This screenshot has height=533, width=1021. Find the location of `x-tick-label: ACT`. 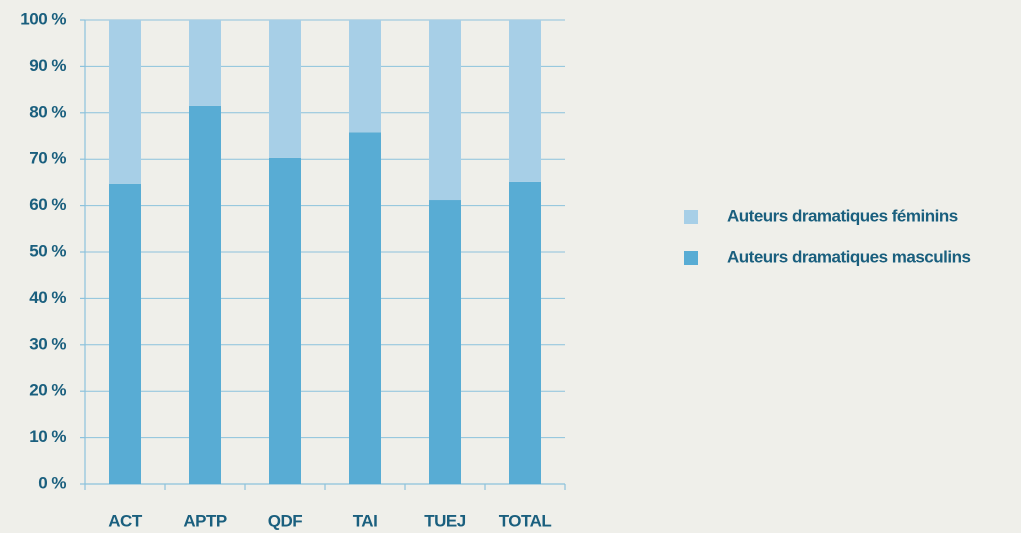

x-tick-label: ACT is located at coordinates (125, 520).